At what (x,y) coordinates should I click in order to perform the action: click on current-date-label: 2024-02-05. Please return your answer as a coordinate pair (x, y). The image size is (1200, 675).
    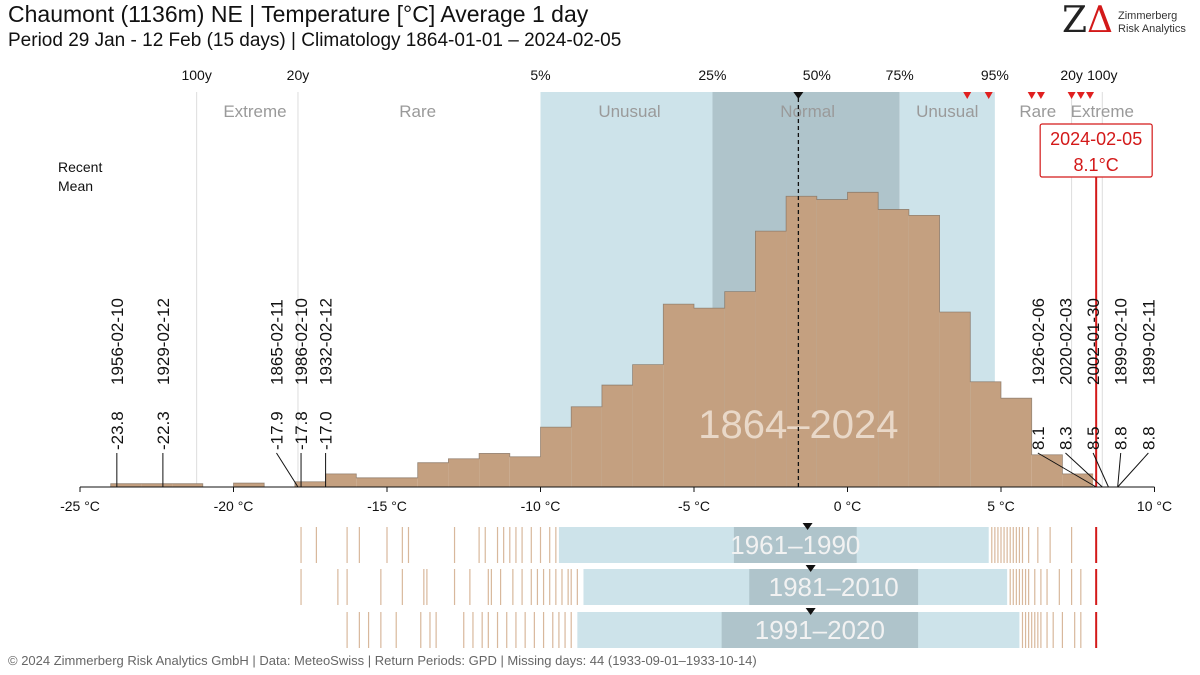
    Looking at the image, I should click on (1096, 139).